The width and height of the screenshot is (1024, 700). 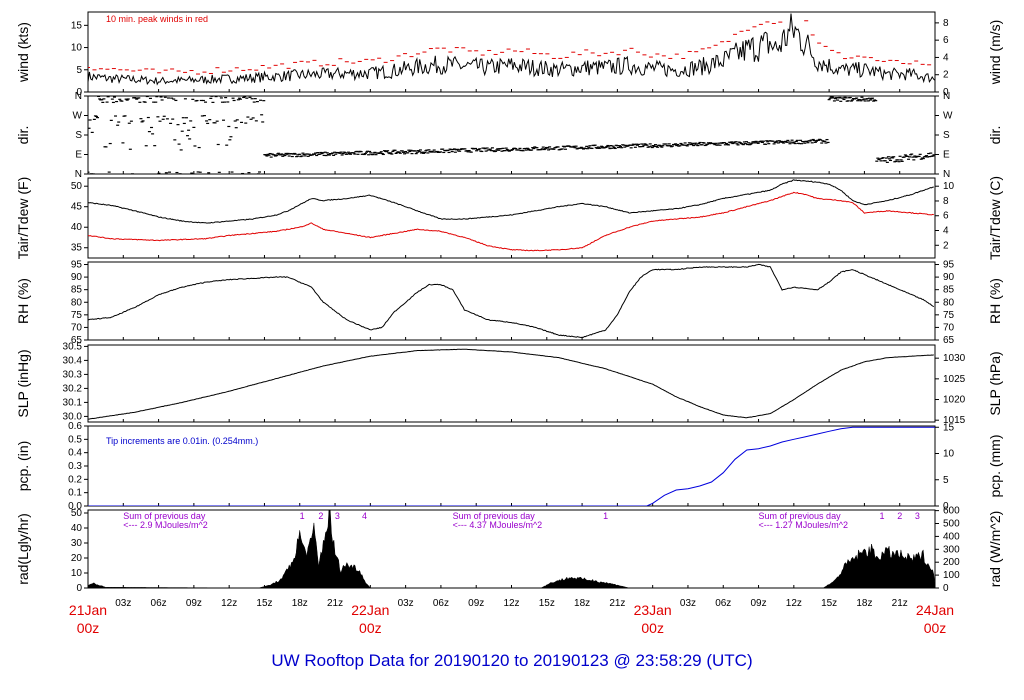 What do you see at coordinates (899, 516) in the screenshot?
I see `rad-marker: 2` at bounding box center [899, 516].